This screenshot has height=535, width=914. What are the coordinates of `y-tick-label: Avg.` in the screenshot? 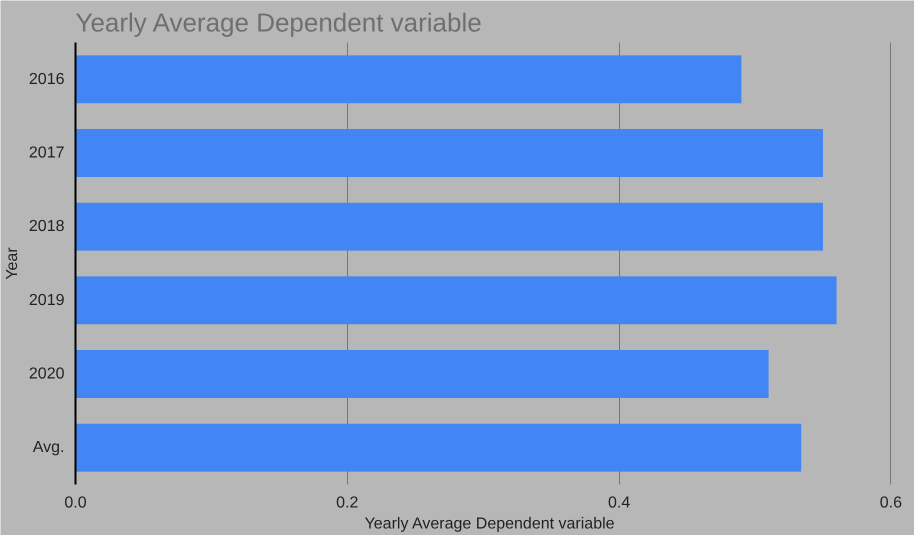 It's located at (48, 447).